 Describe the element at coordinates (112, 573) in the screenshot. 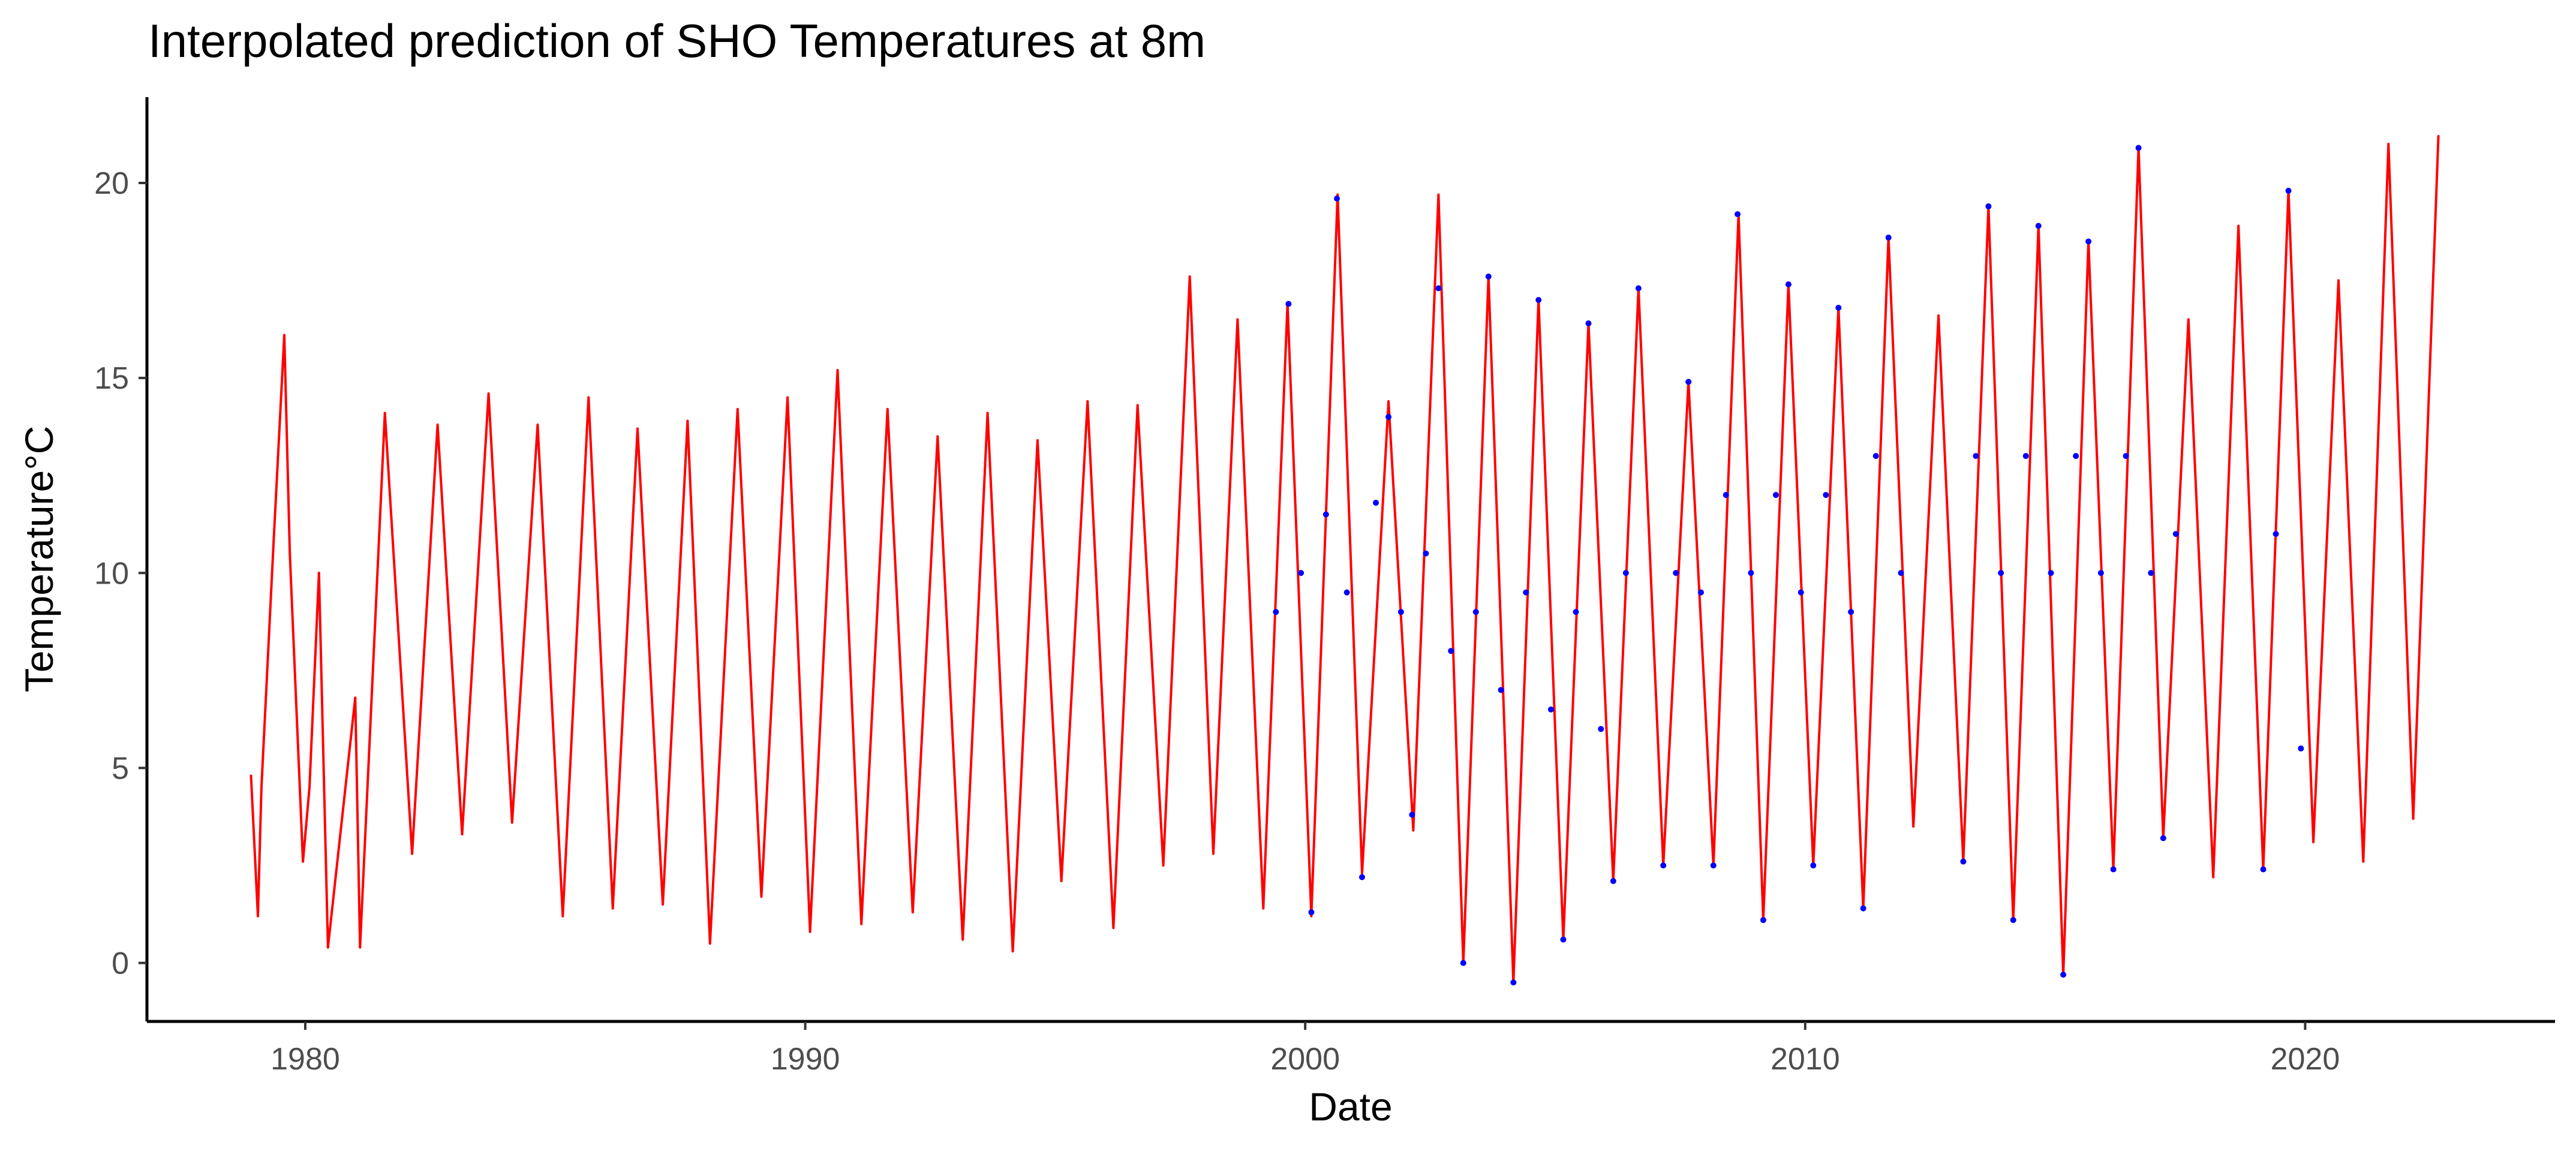

I see `y-tick-label: 10` at that location.